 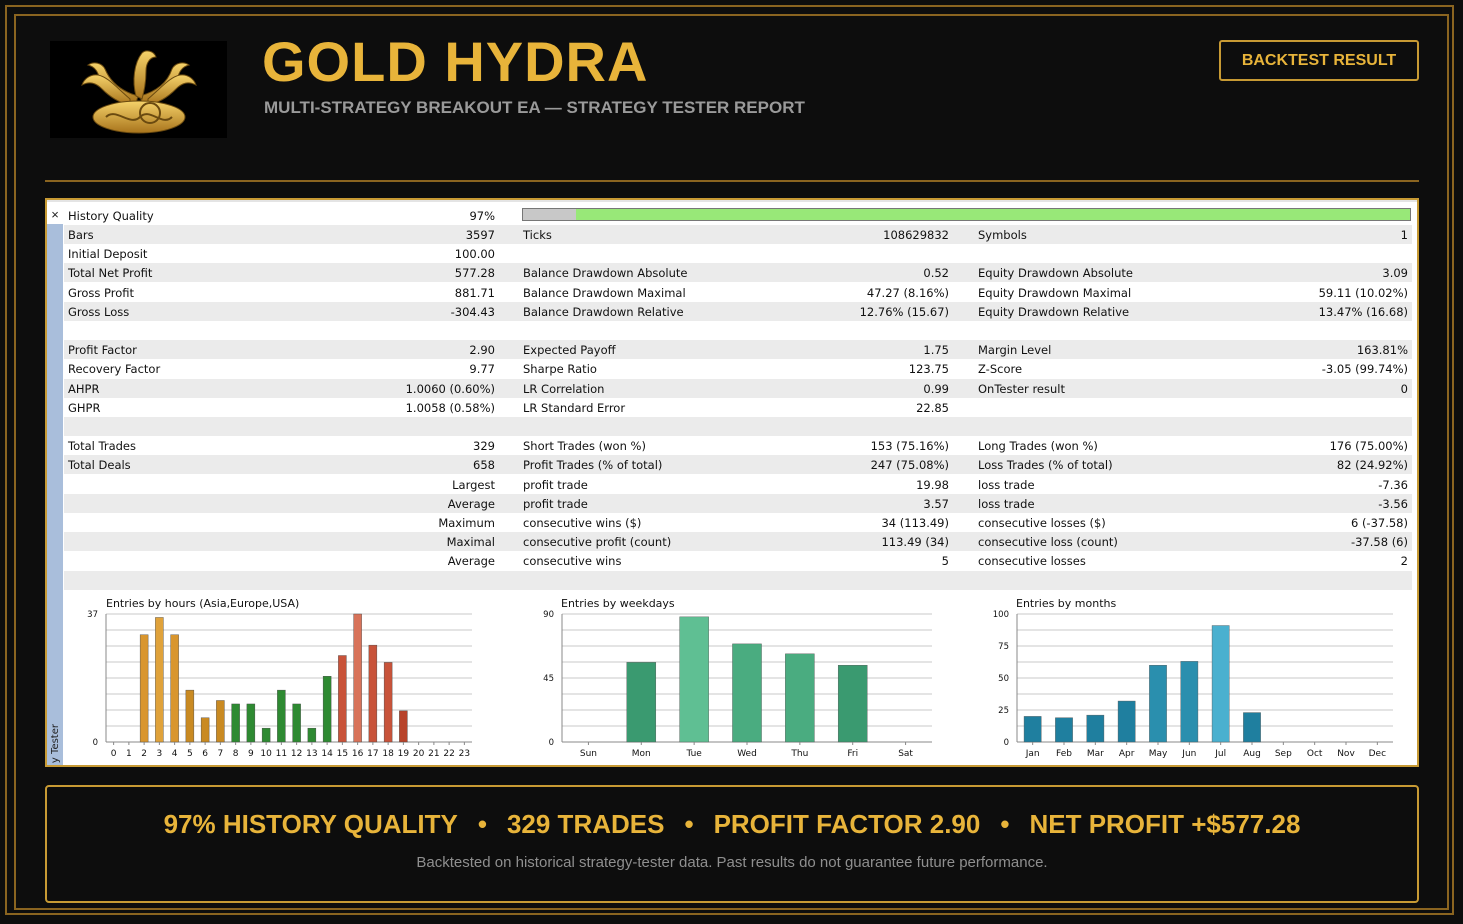 I want to click on side-panel-strip: y Tester, so click(x=55, y=485).